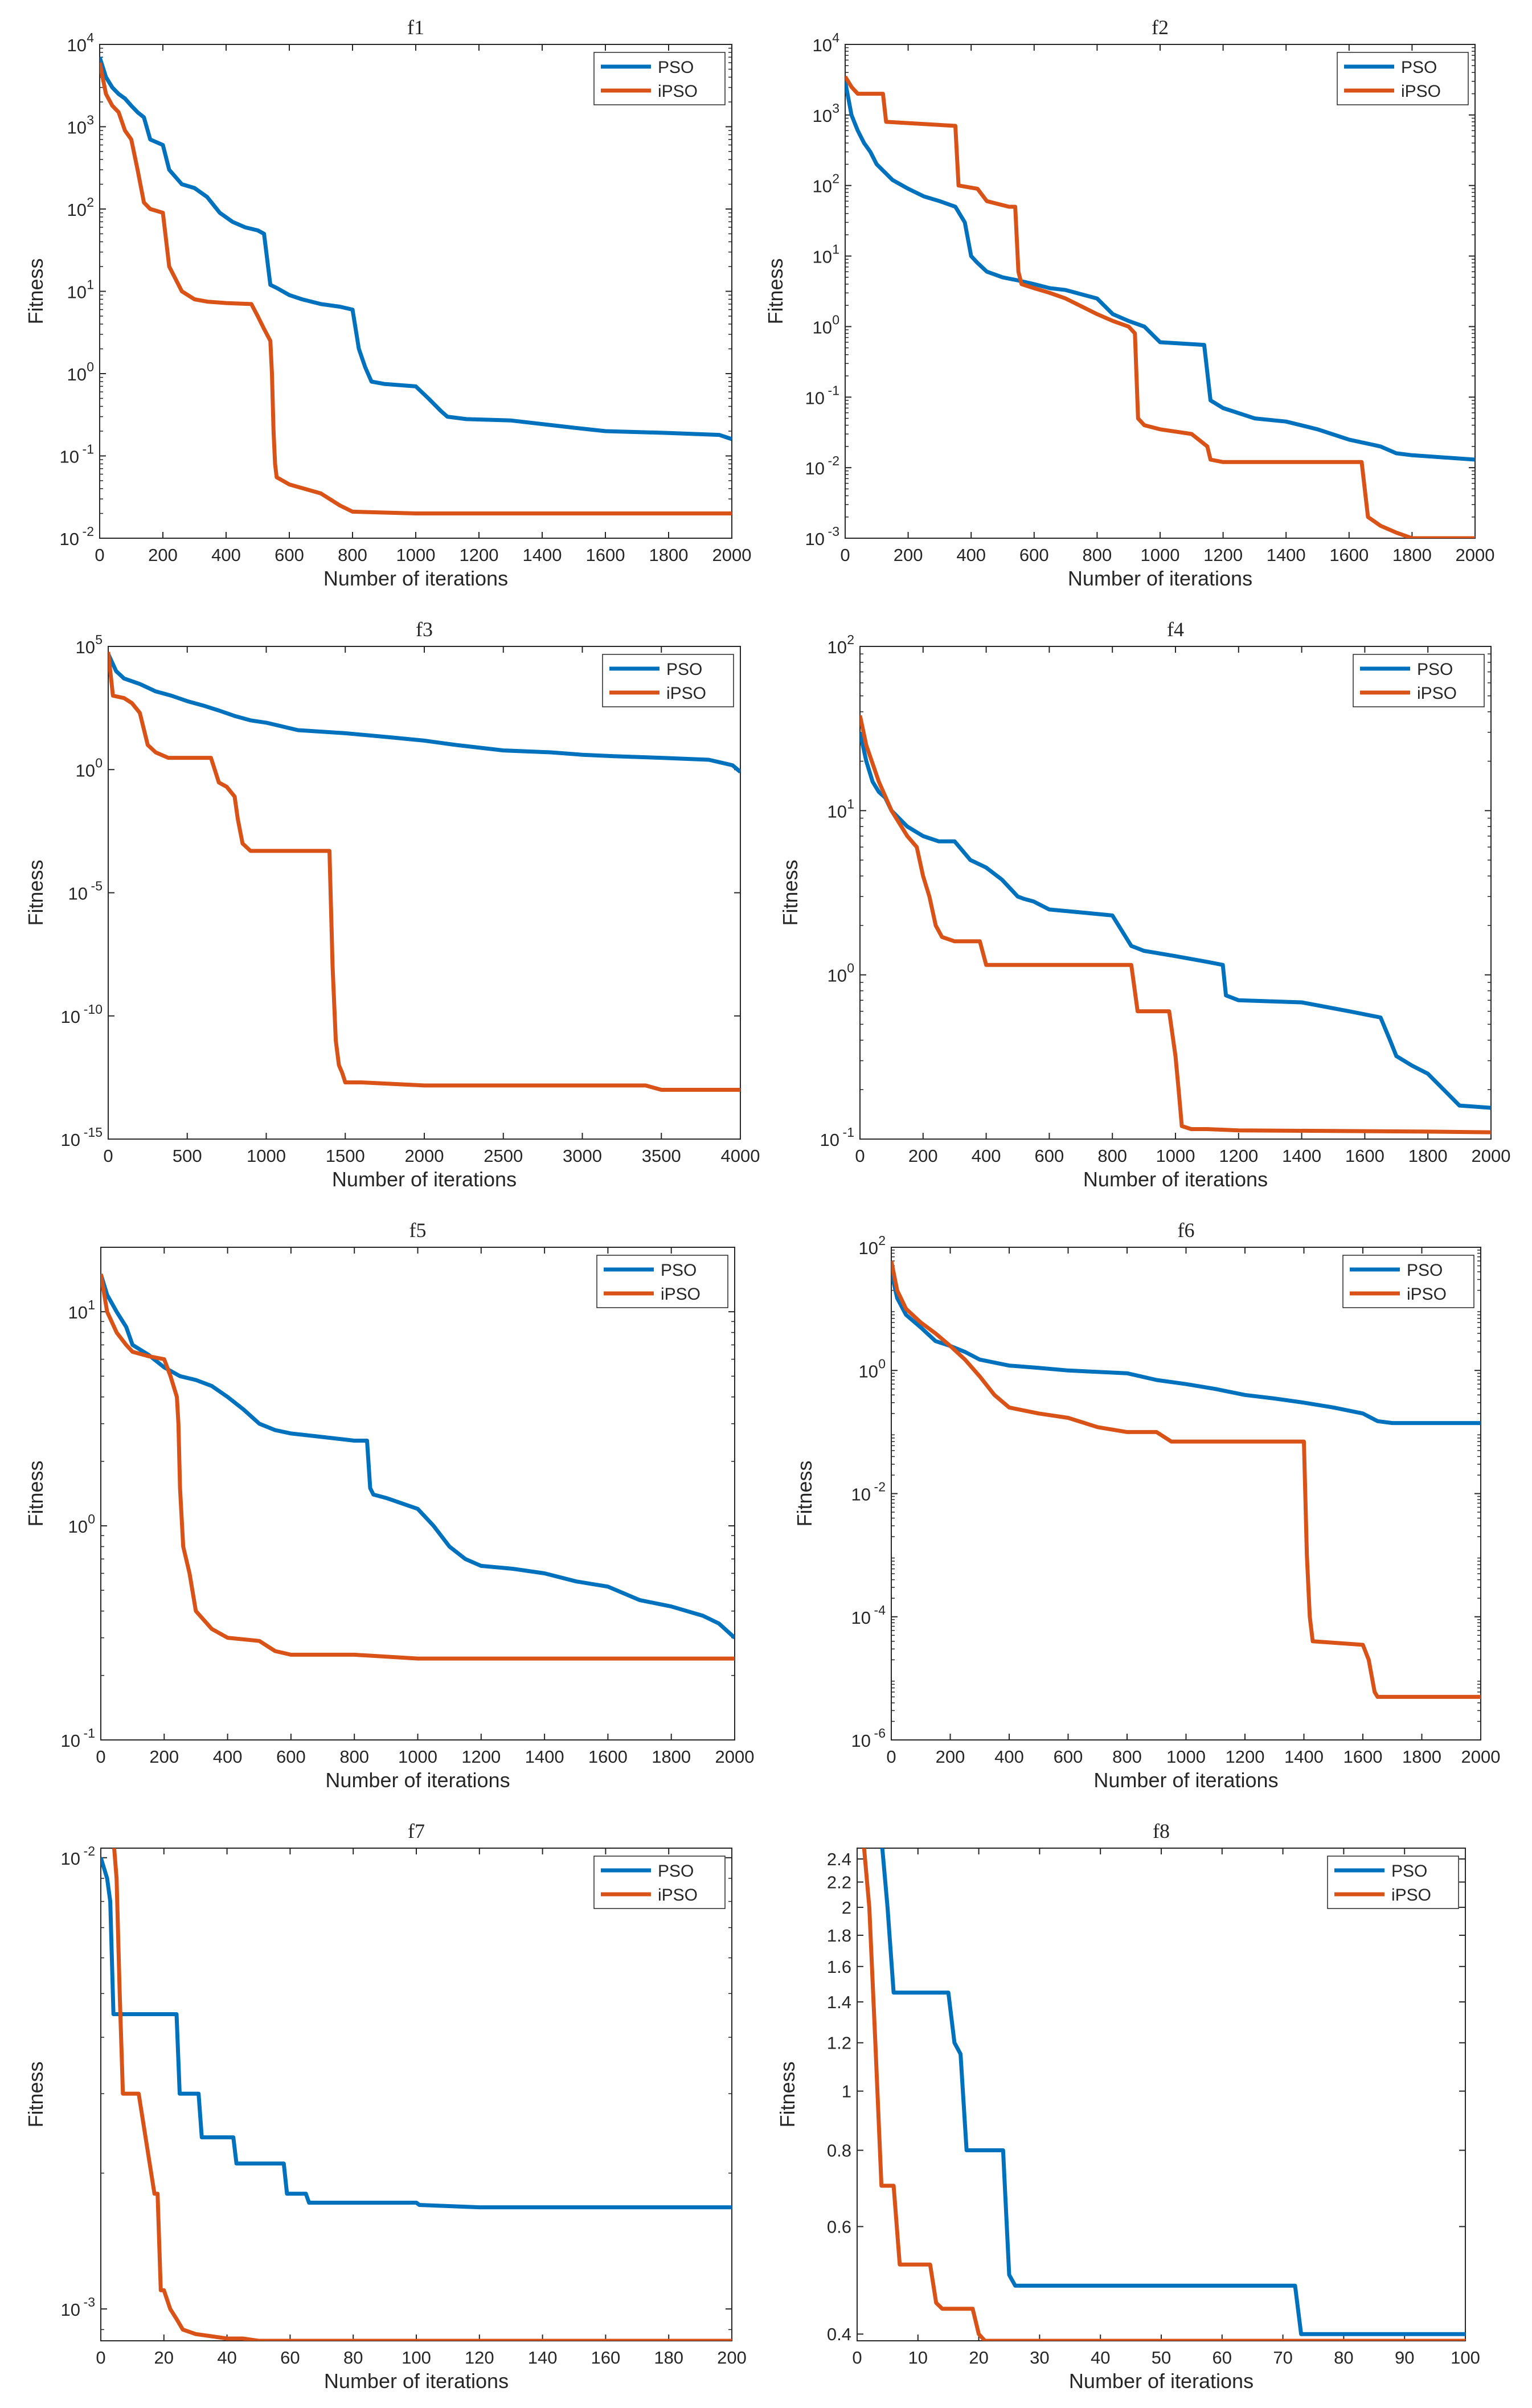 The height and width of the screenshot is (2408, 1532). What do you see at coordinates (918, 2358) in the screenshot?
I see `x-tick-label: 10` at bounding box center [918, 2358].